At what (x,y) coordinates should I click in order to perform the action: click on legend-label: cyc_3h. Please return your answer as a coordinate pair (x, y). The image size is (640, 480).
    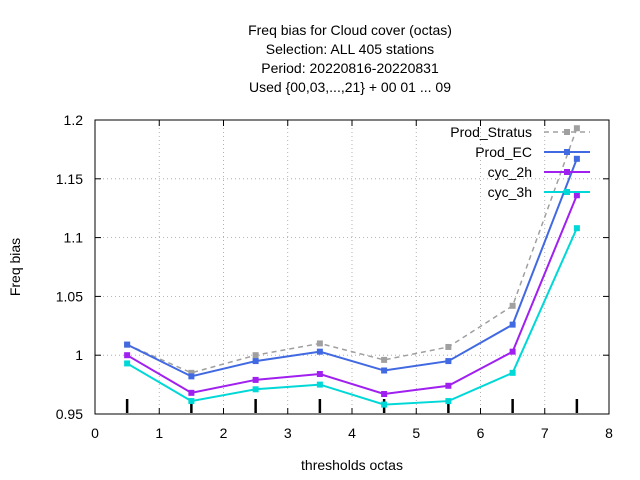
    Looking at the image, I should click on (510, 192).